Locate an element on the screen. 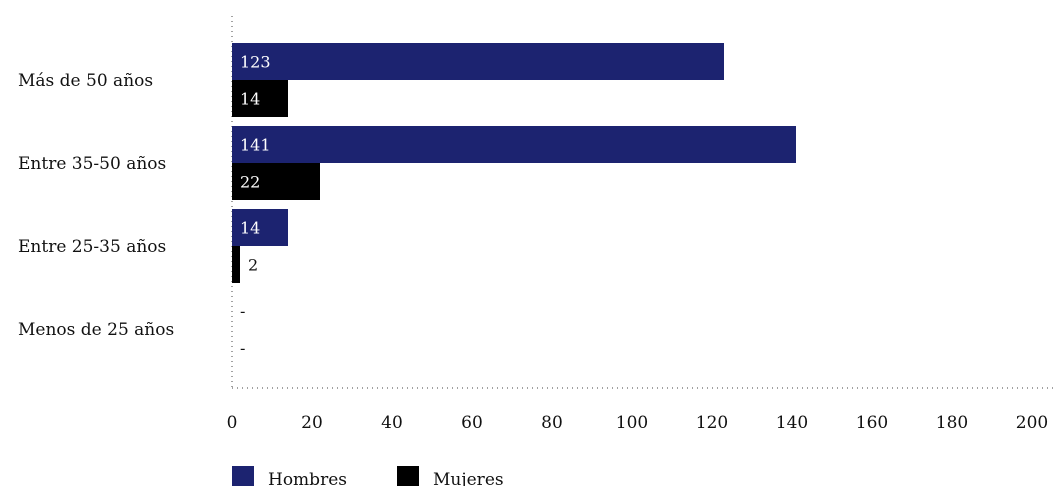  bar-value-label: 123 is located at coordinates (255, 62).